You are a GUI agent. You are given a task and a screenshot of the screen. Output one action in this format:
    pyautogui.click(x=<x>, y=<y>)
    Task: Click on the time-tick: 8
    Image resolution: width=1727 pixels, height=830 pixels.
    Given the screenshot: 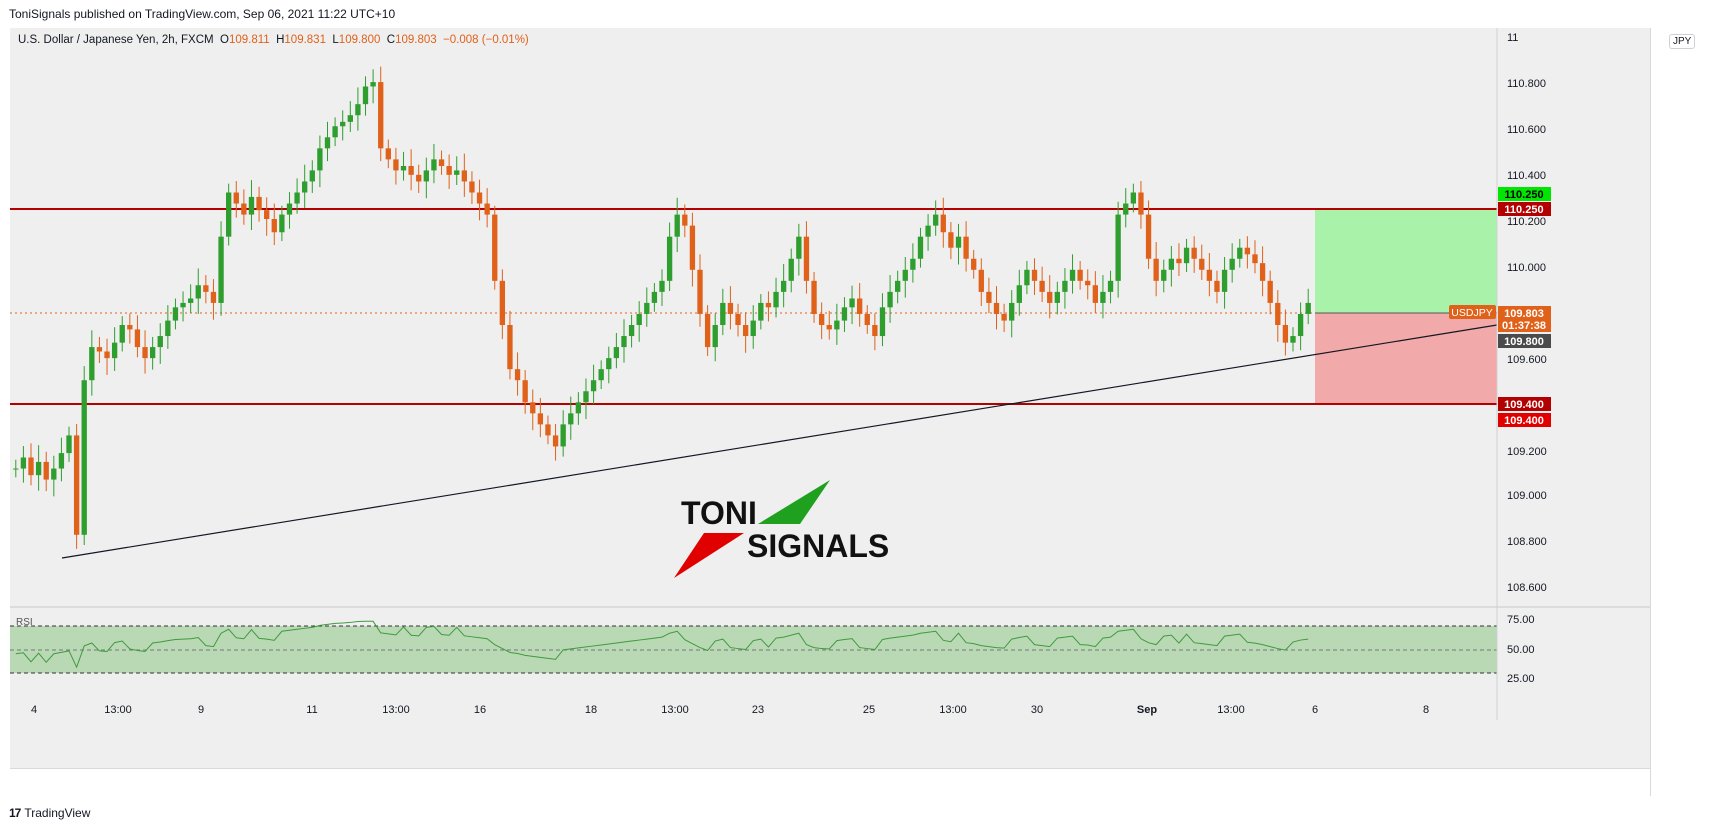 What is the action you would take?
    pyautogui.click(x=1426, y=710)
    